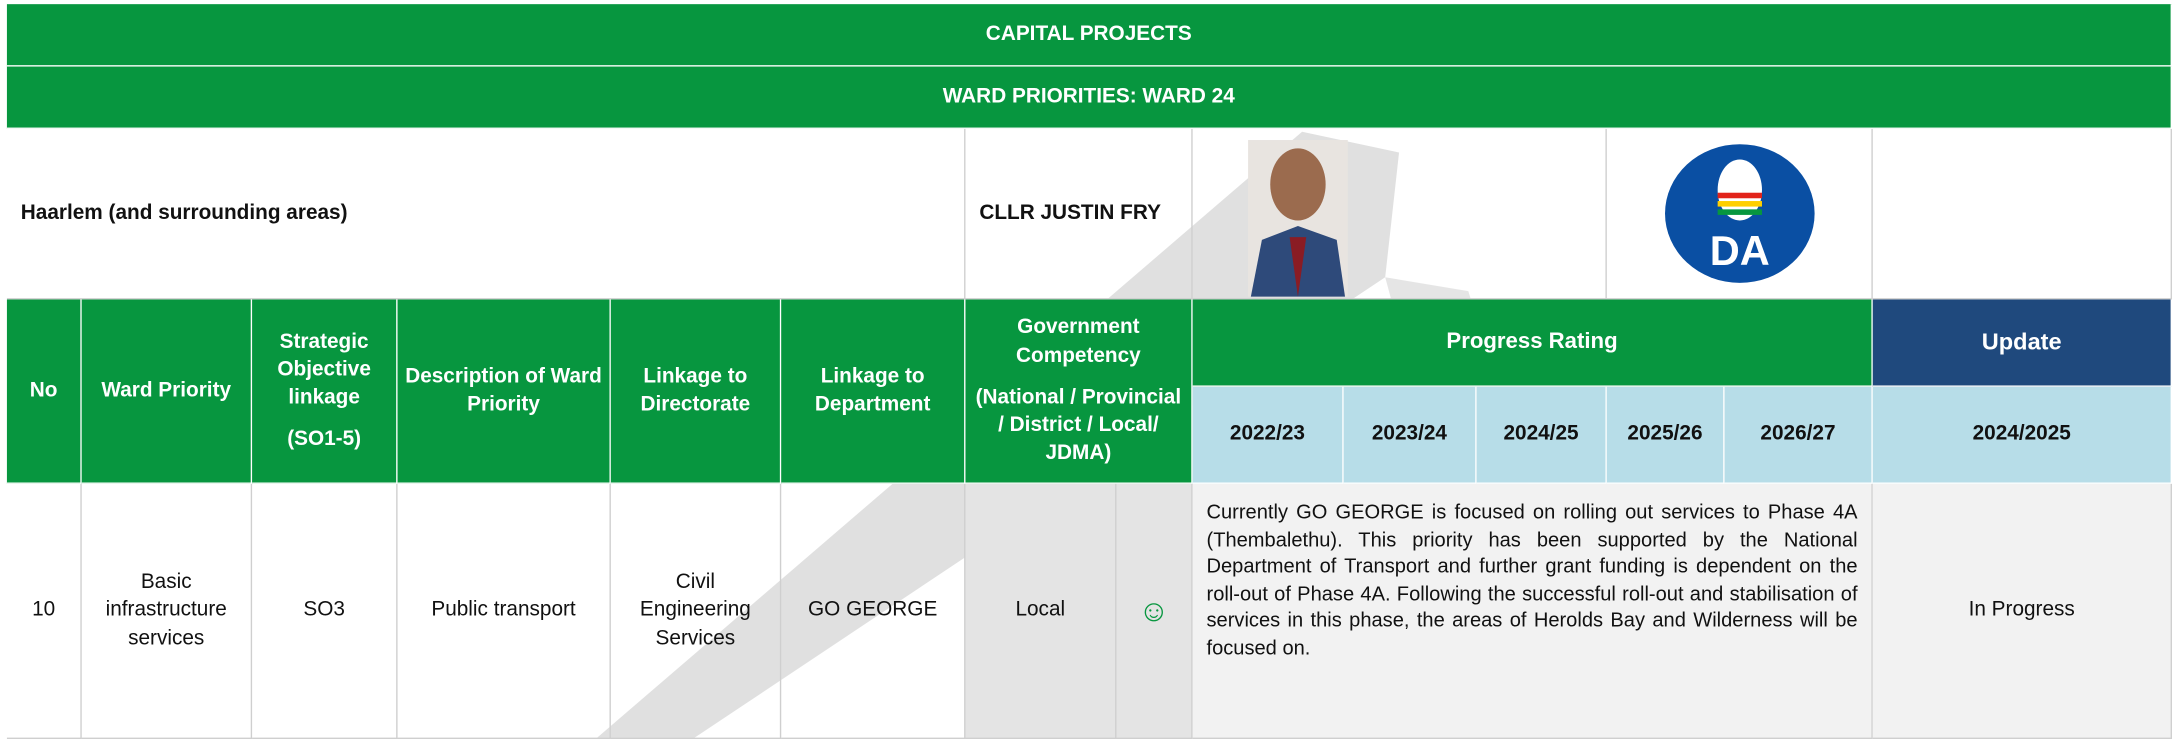 This screenshot has width=2172, height=739. I want to click on cell: Civil Engineering Services, so click(696, 611).